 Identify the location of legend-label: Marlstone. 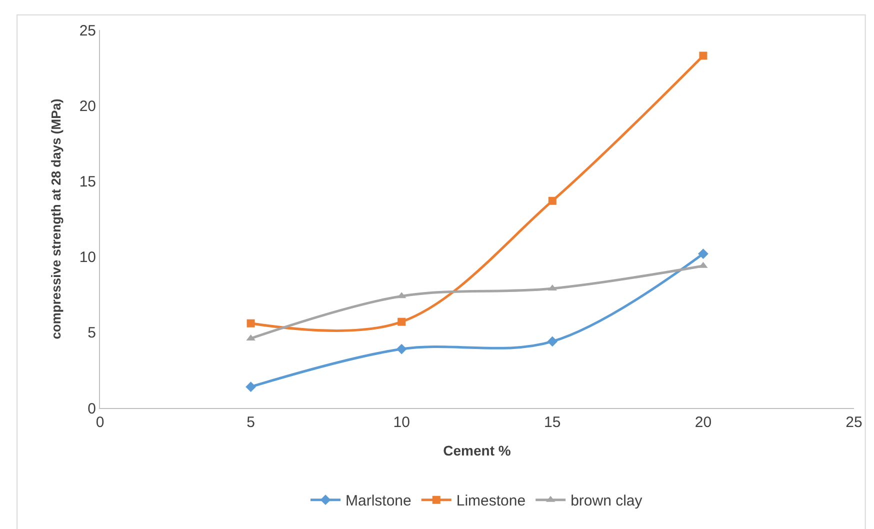
(379, 501).